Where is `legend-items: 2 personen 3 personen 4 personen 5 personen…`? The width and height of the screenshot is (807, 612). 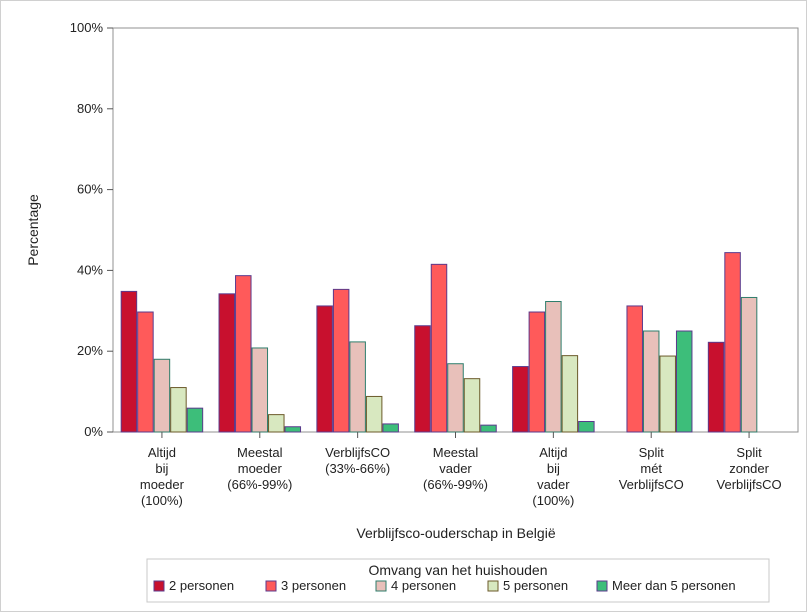
legend-items: 2 personen 3 personen 4 personen 5 personen… is located at coordinates (444, 585).